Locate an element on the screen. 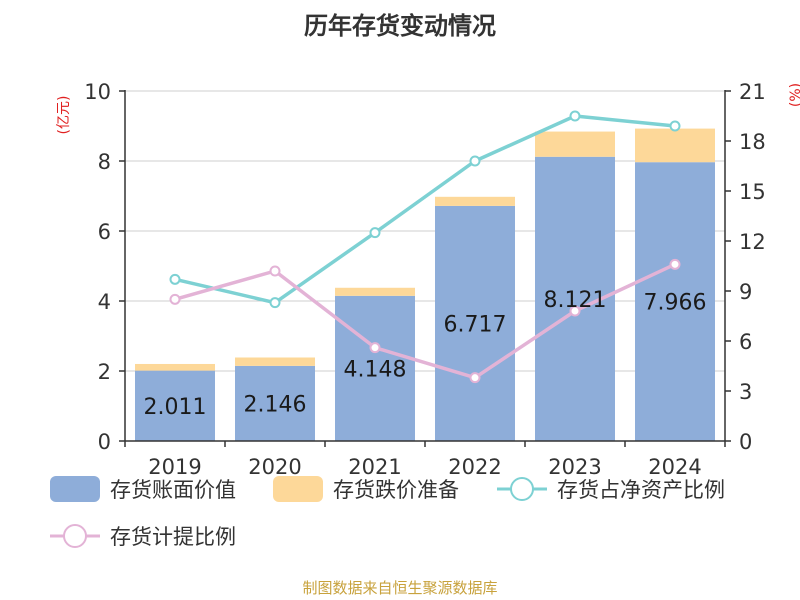 This screenshot has height=600, width=800. x-tick-label: 2024 is located at coordinates (674, 467).